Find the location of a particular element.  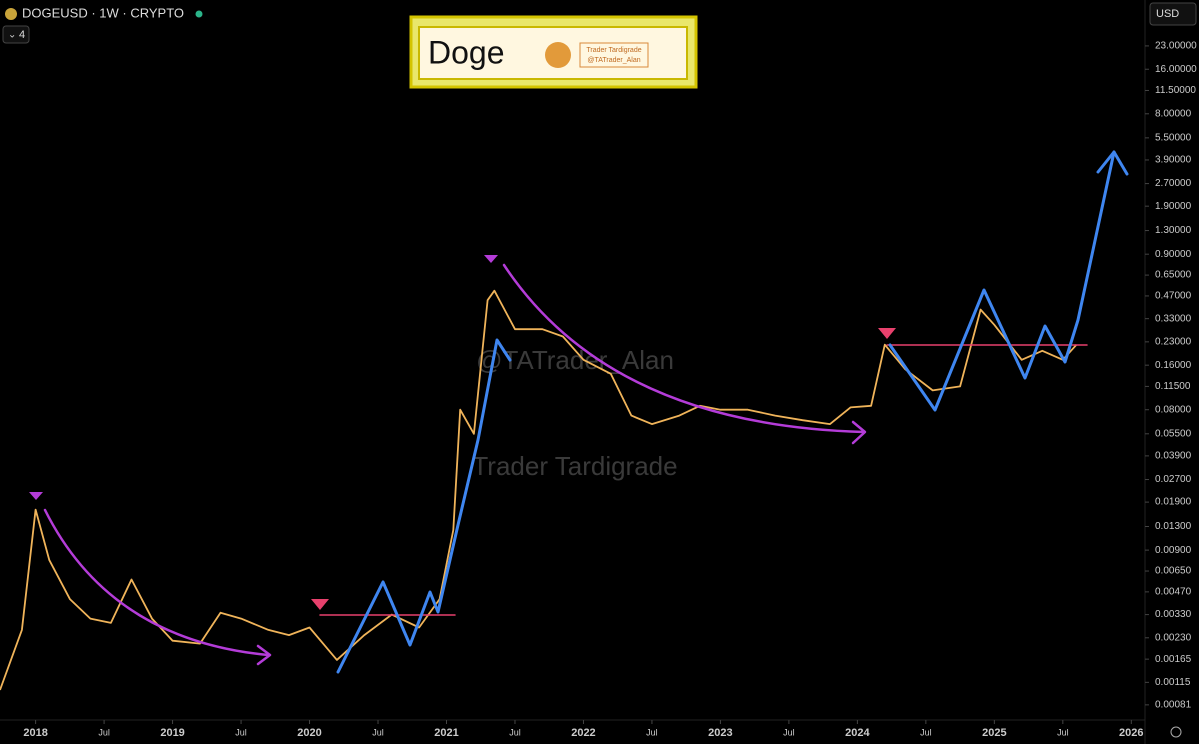

y-tick-label: 0.00900 is located at coordinates (1173, 550).